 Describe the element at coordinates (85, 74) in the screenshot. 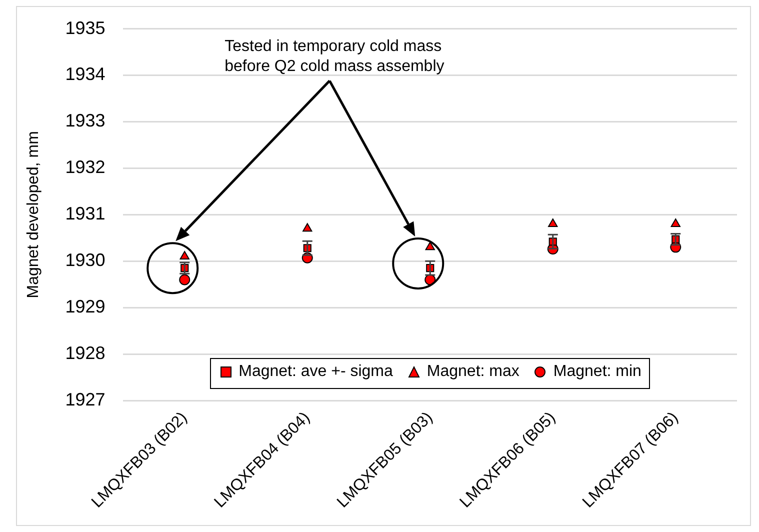

I see `y-tick-label: 1934` at that location.